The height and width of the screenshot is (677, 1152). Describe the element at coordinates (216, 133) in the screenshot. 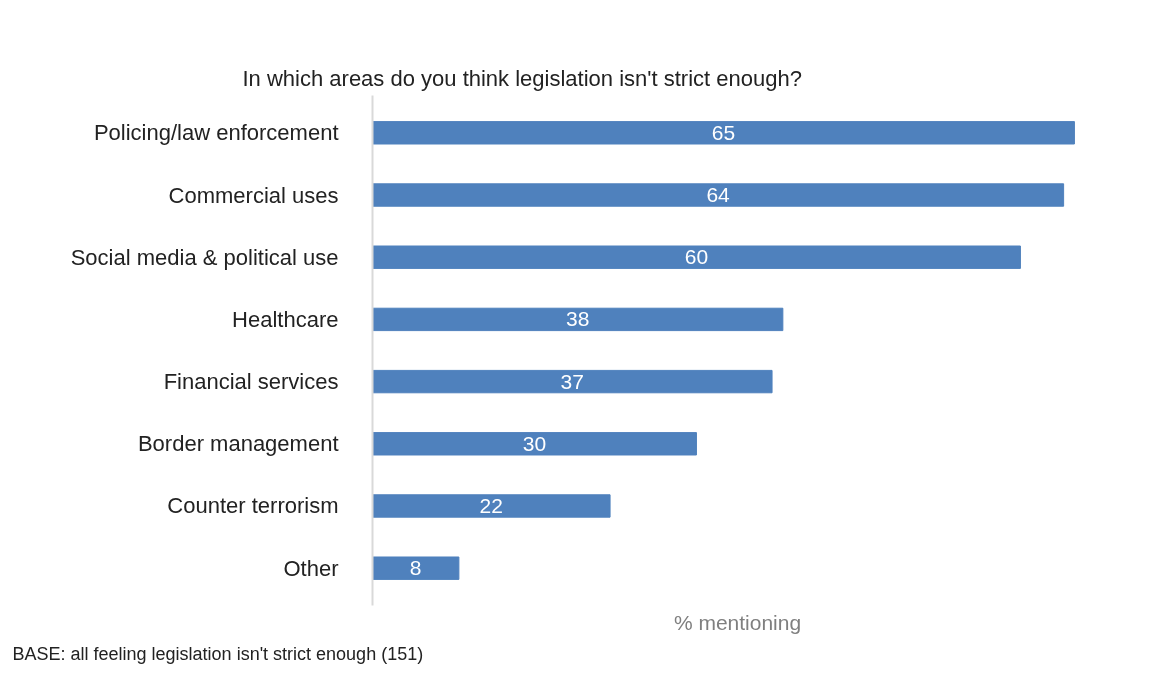

I see `y-tick-label: Policing/law enforcement` at that location.